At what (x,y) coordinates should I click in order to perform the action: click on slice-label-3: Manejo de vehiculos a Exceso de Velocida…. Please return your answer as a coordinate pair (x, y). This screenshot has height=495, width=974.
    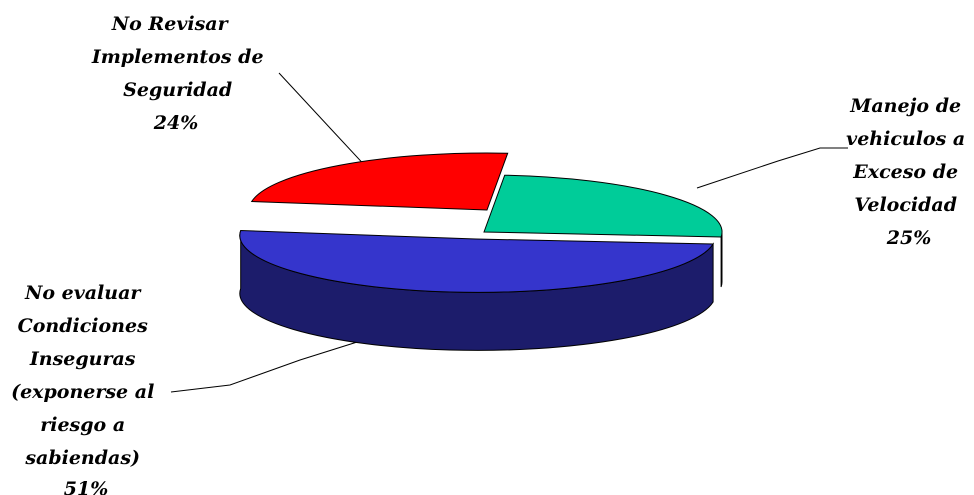
    Looking at the image, I should click on (909, 172).